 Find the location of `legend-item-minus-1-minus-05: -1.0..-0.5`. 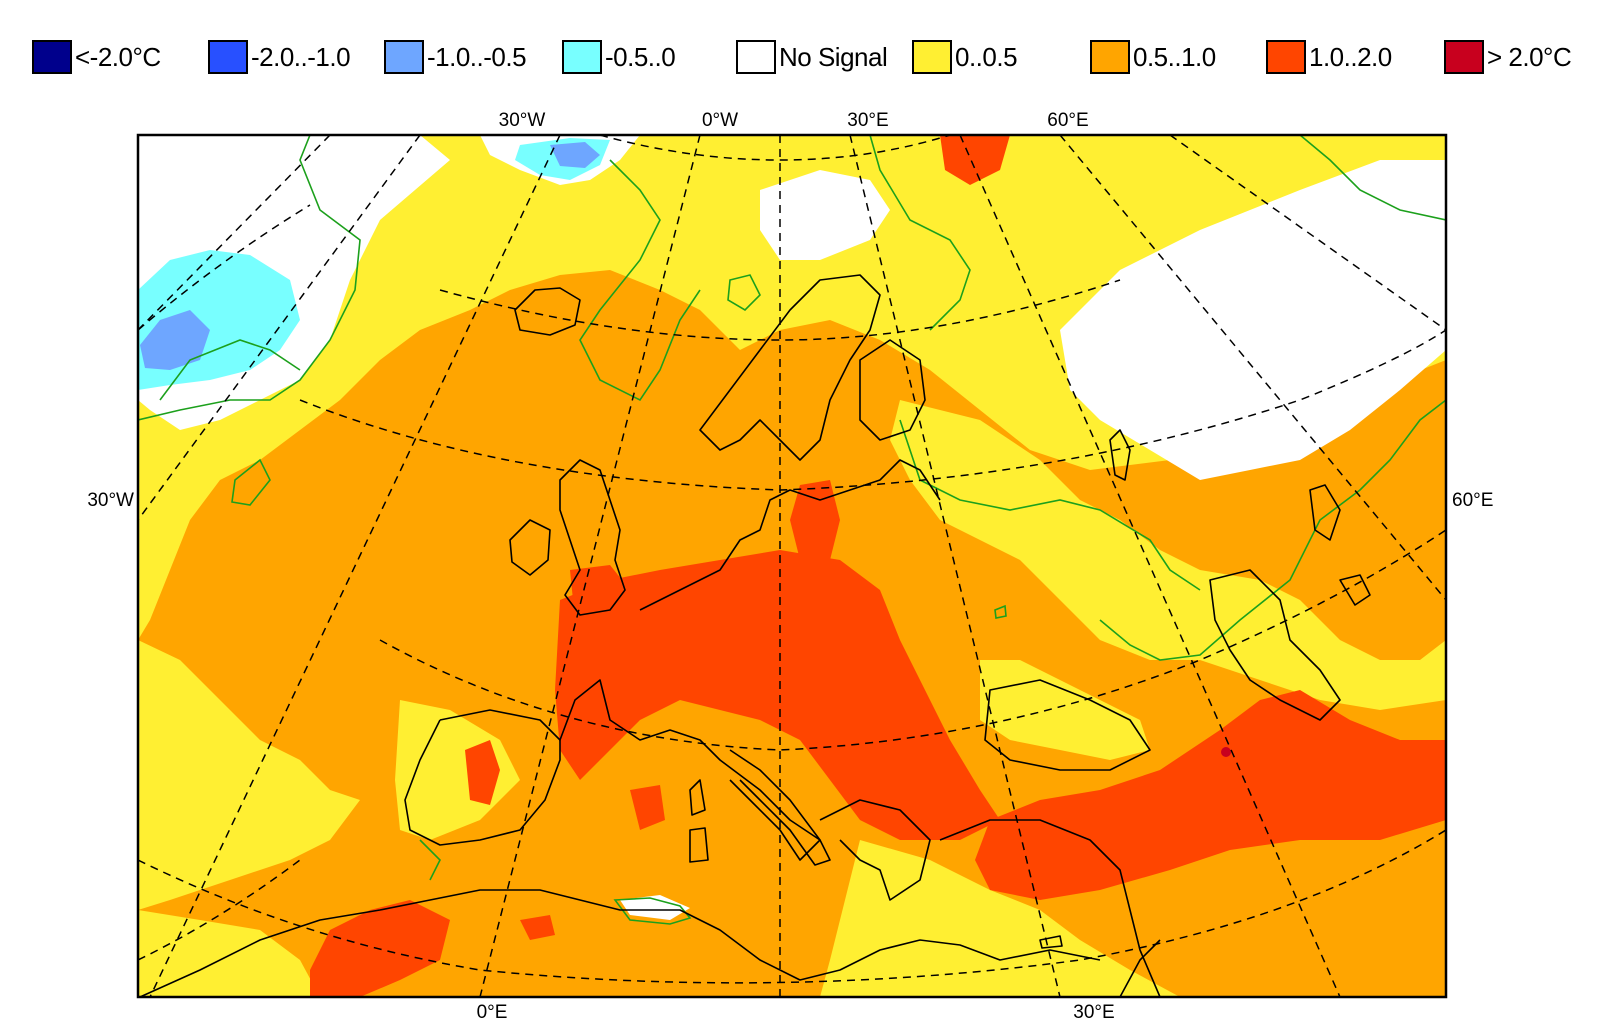

legend-item-minus-1-minus-05: -1.0..-0.5 is located at coordinates (455, 57).